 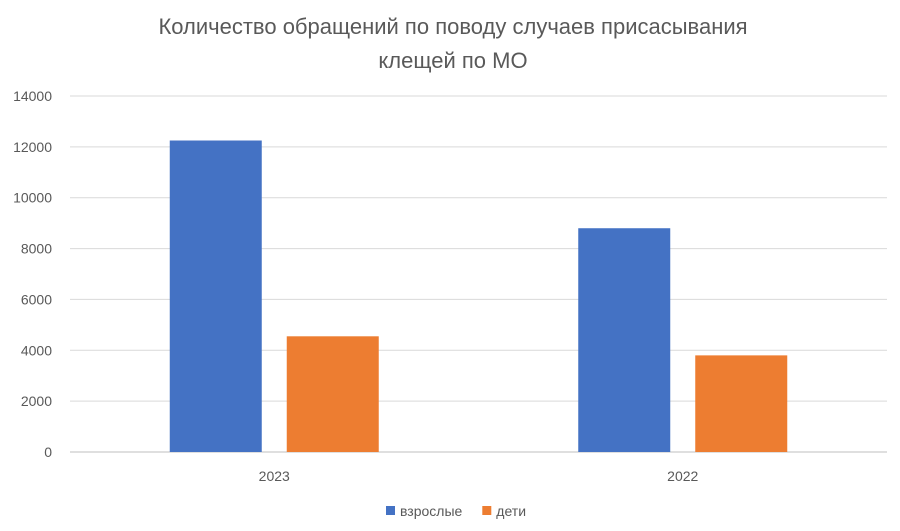 I want to click on legend: взрослые дети, so click(x=456, y=511).